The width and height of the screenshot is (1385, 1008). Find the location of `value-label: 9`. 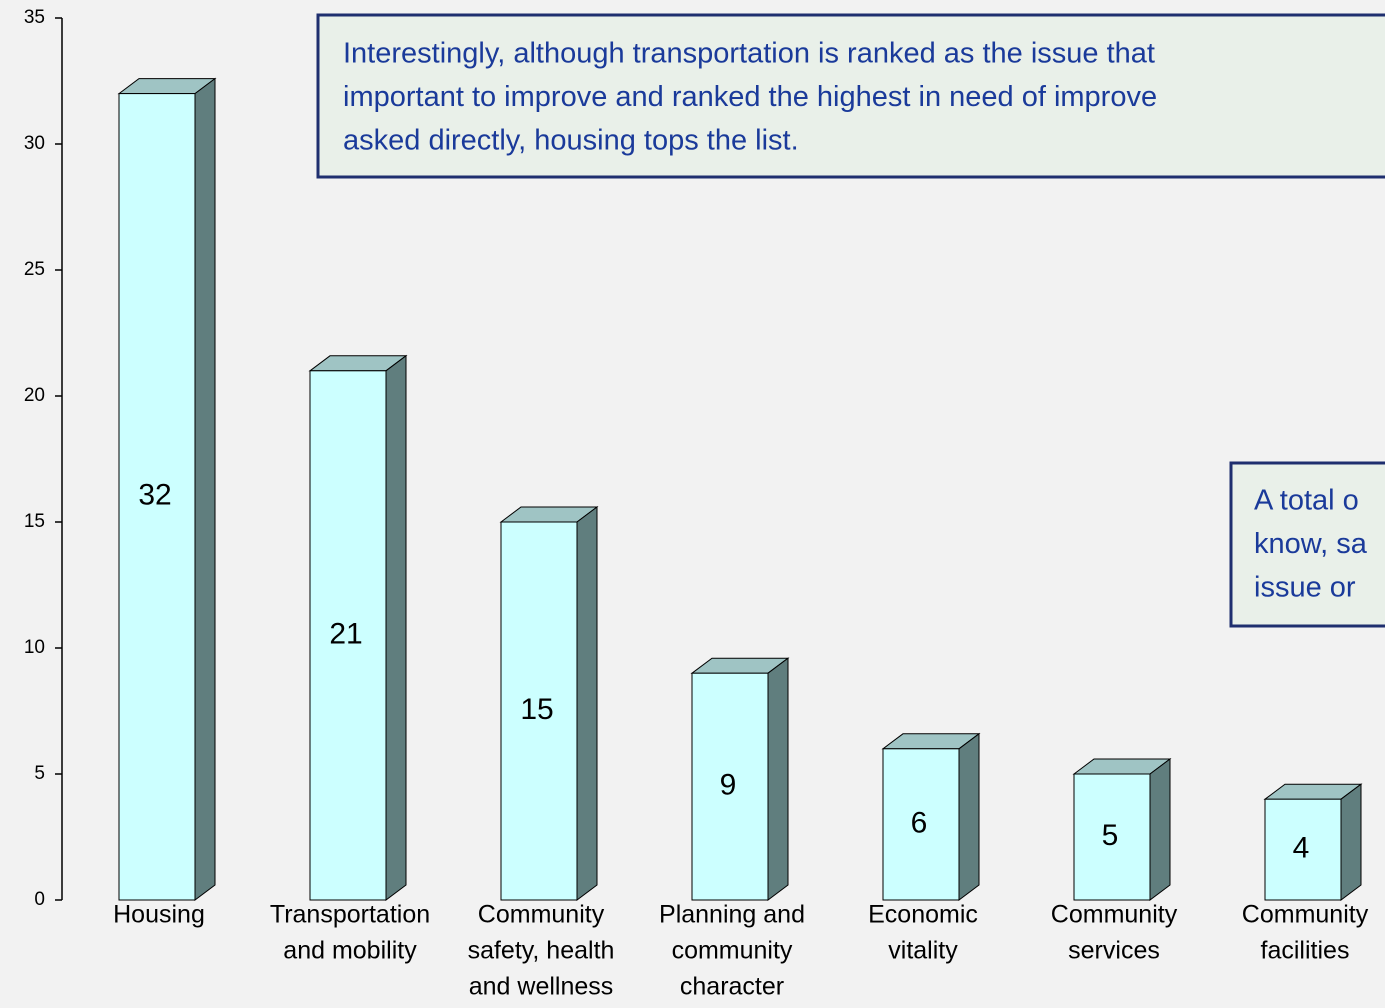

value-label: 9 is located at coordinates (728, 785).